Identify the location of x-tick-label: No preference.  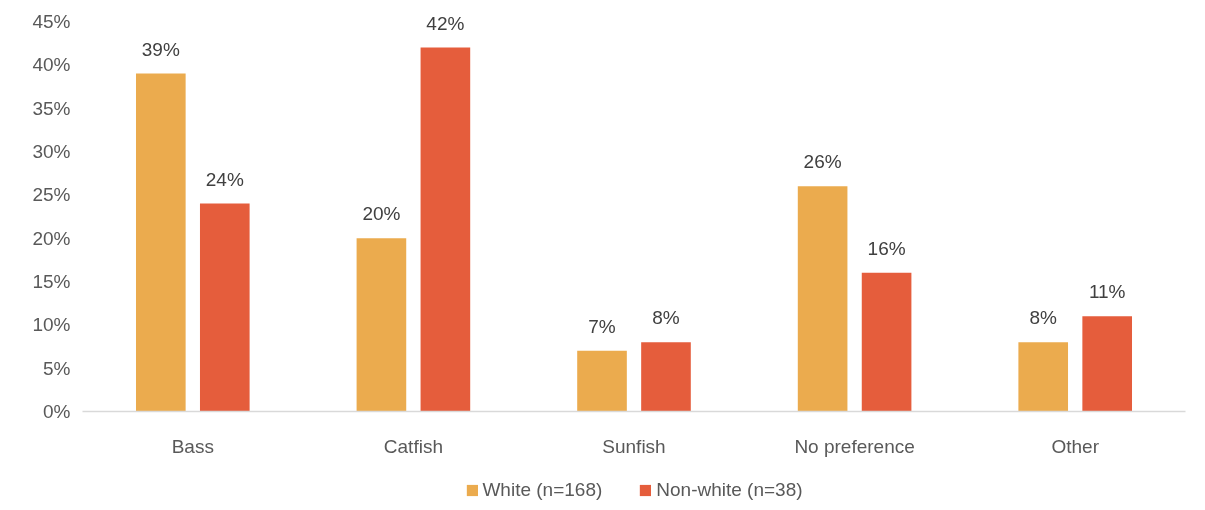
(854, 446).